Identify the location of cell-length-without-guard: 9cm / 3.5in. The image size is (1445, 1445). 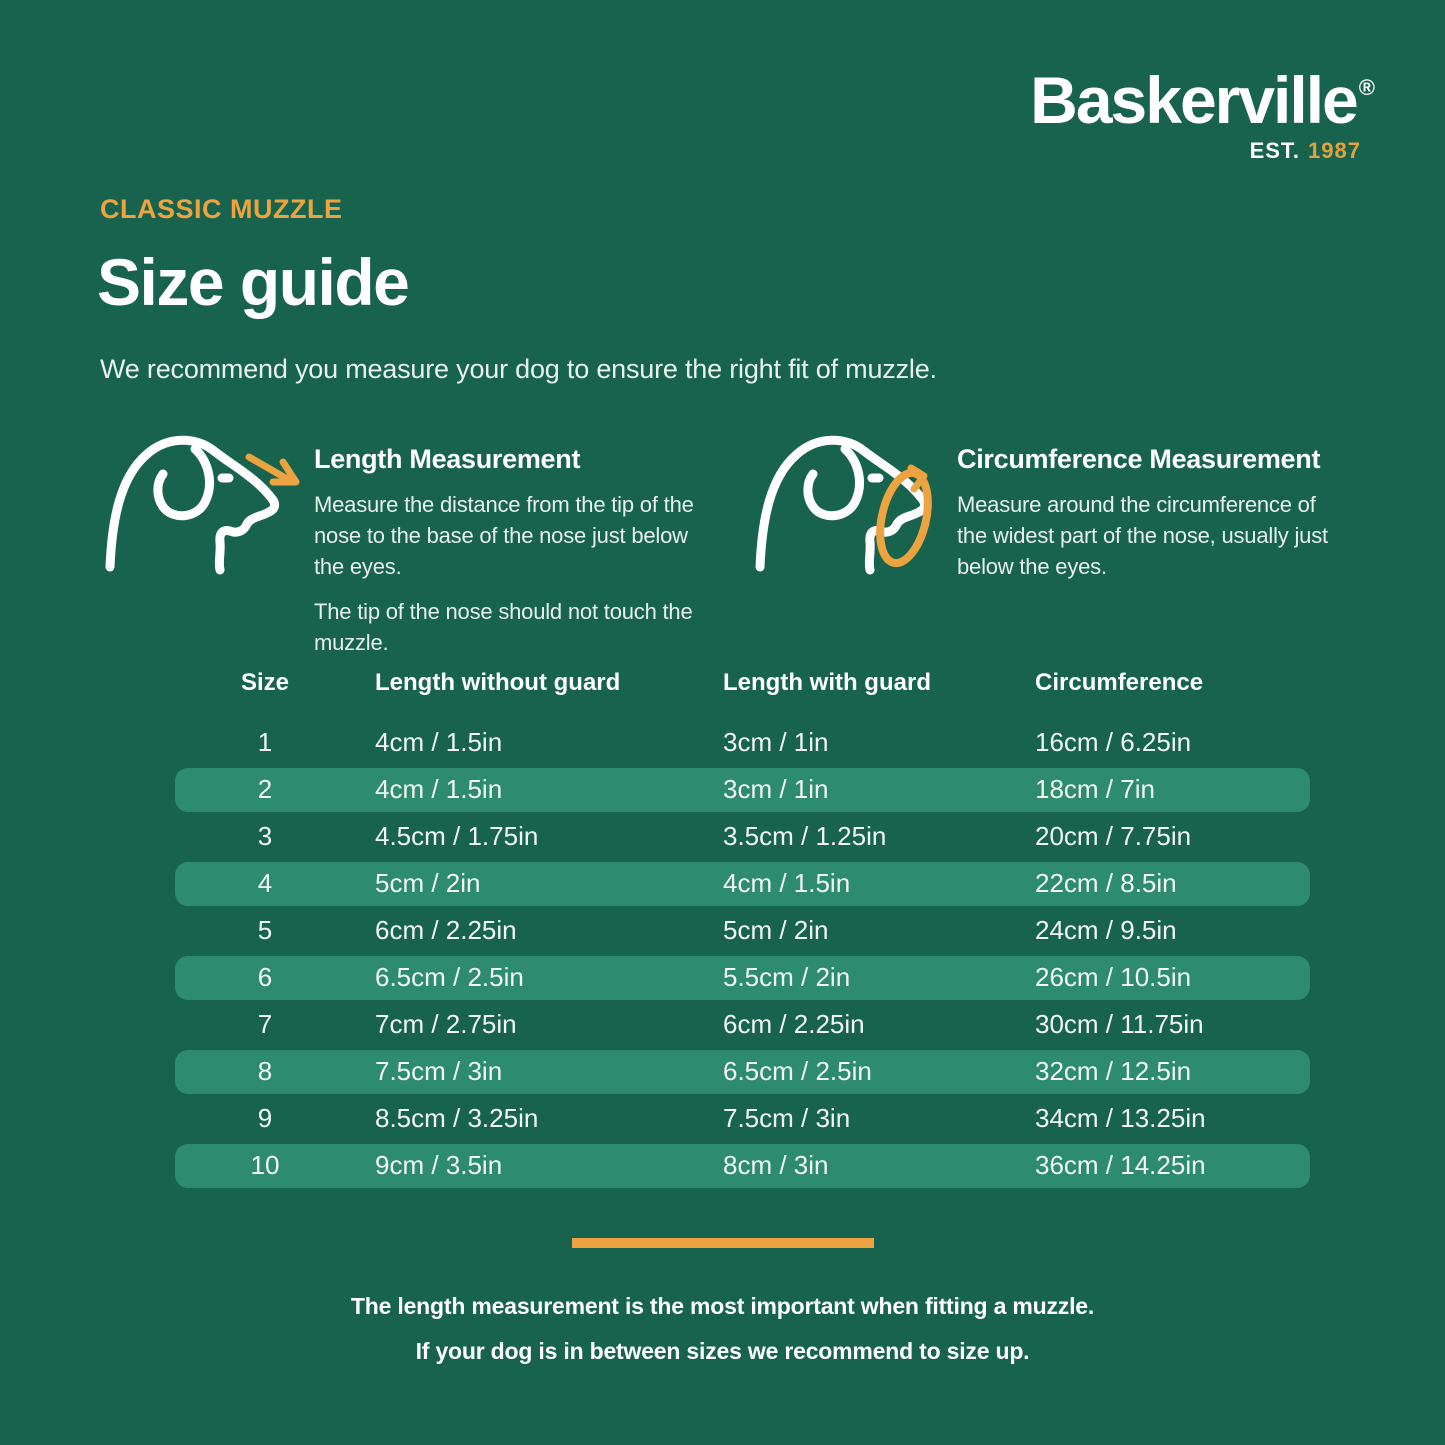
(439, 1165).